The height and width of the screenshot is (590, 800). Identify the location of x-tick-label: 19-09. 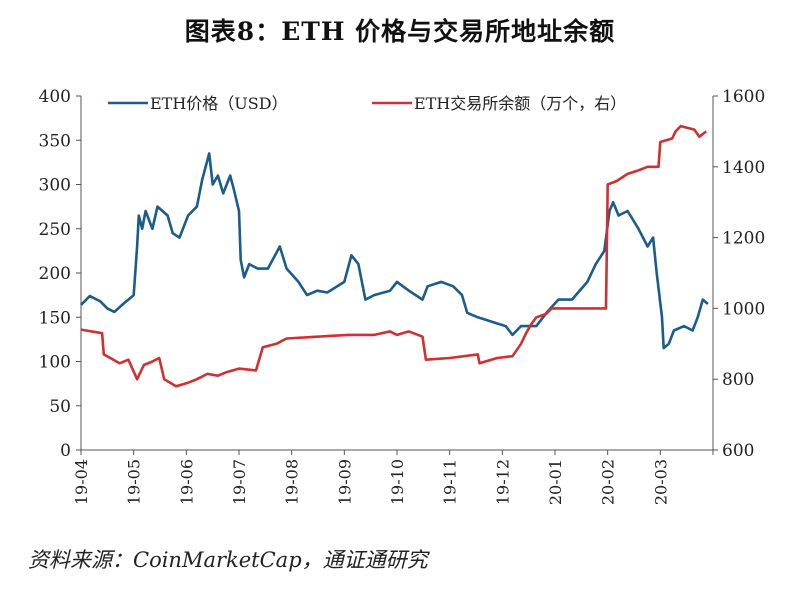
(344, 482).